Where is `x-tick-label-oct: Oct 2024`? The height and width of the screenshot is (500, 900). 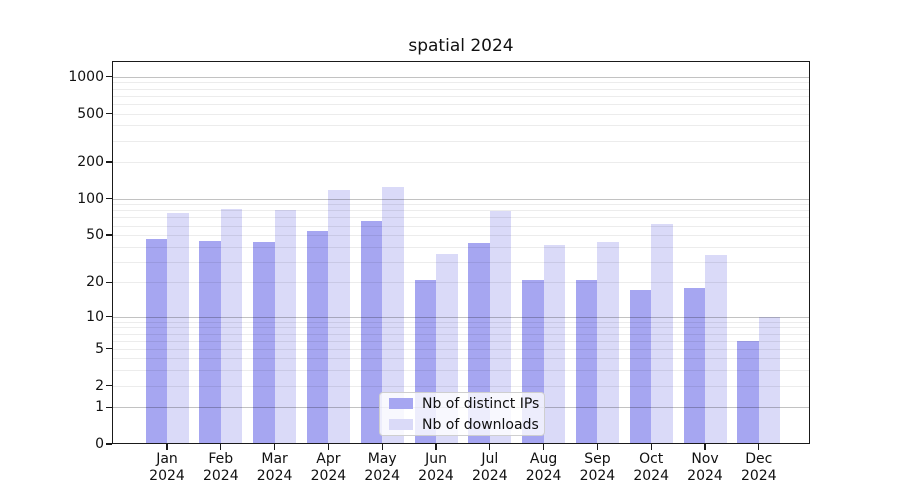 x-tick-label-oct: Oct 2024 is located at coordinates (651, 468).